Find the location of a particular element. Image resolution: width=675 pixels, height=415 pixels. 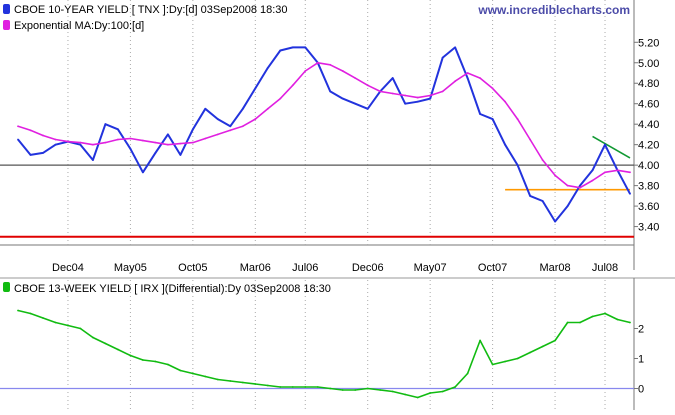

legend-swatch-tnx is located at coordinates (6, 9).